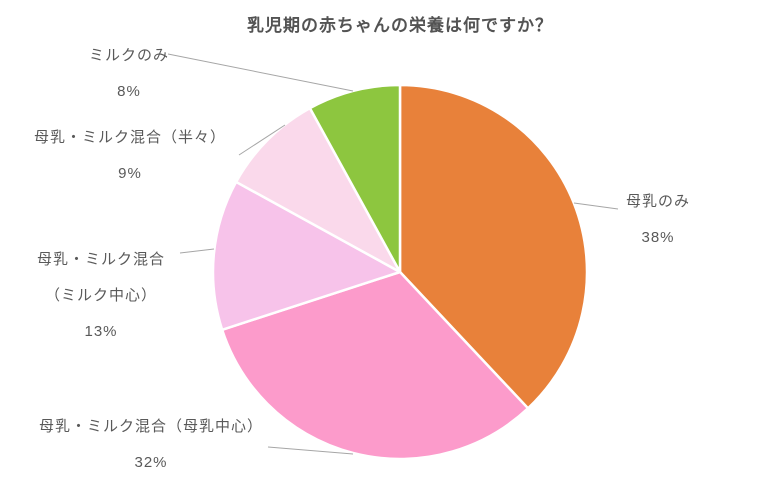 The height and width of the screenshot is (489, 759). I want to click on chart-title: 乳児期の赤ちゃんの栄養は何ですか？, so click(400, 25).